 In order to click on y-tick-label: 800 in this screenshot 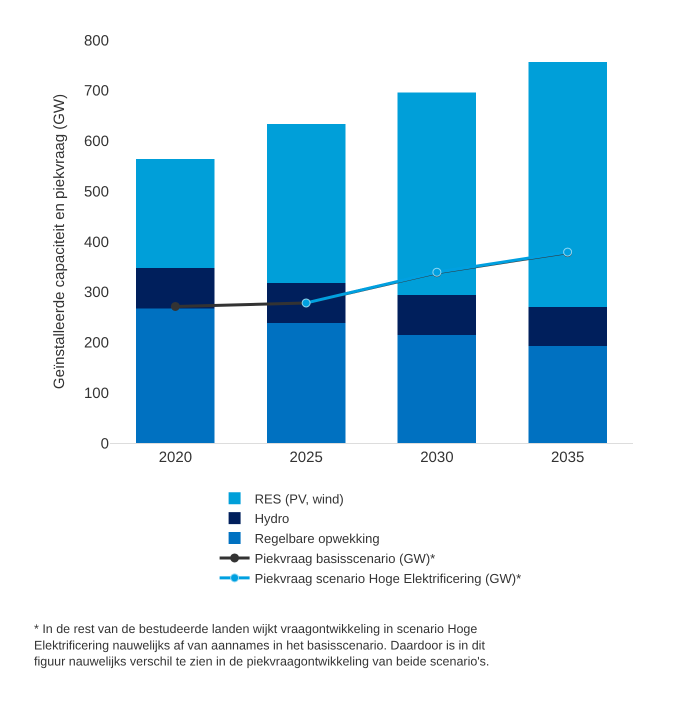, I will do `click(96, 41)`.